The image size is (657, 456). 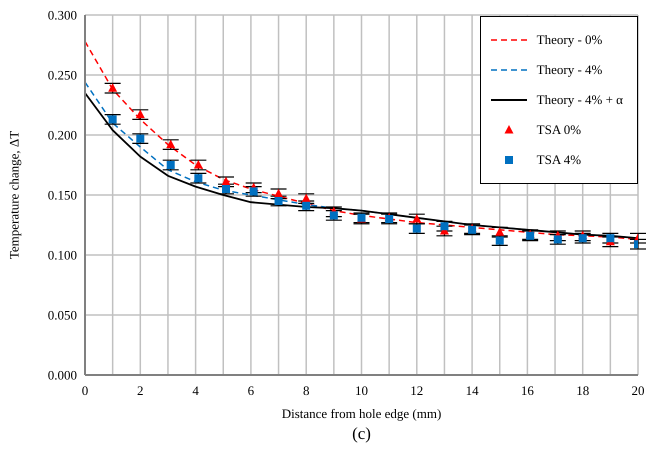 What do you see at coordinates (417, 390) in the screenshot?
I see `x-tick-label: 12` at bounding box center [417, 390].